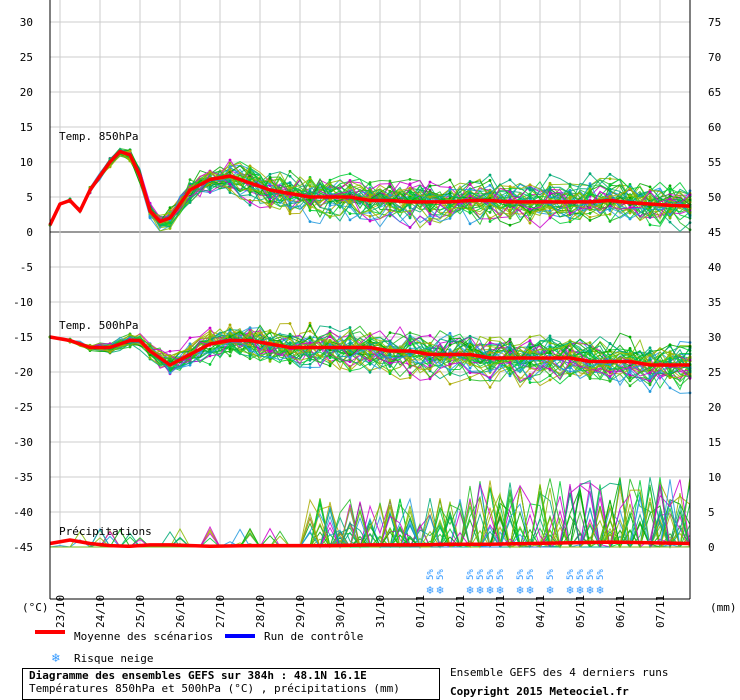 This screenshot has height=700, width=740. What do you see at coordinates (420, 611) in the screenshot?
I see `x-tick-label: 01/11` at bounding box center [420, 611].